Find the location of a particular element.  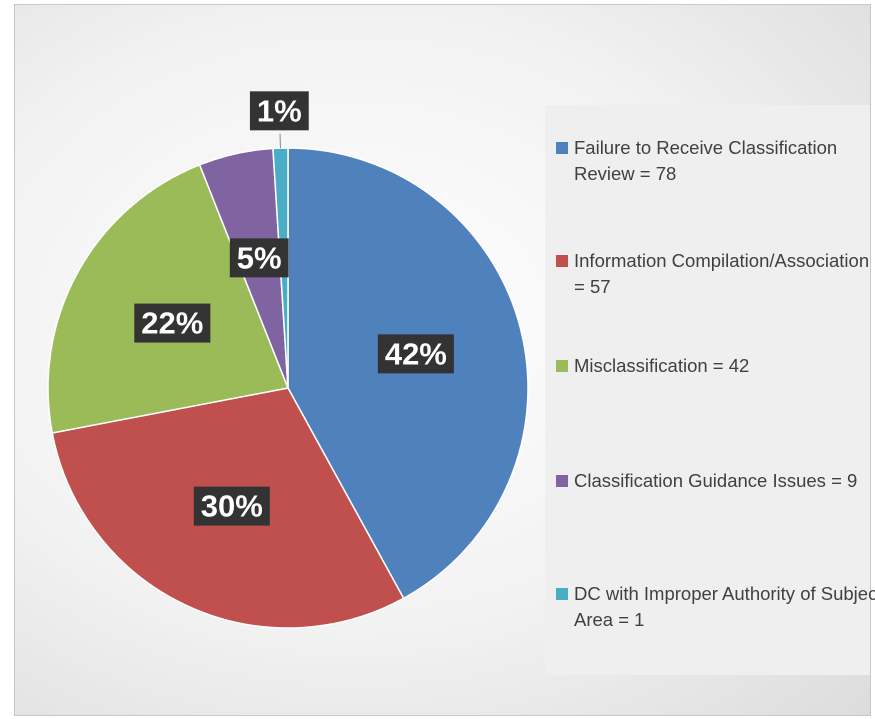

data-label: 42% is located at coordinates (416, 353).